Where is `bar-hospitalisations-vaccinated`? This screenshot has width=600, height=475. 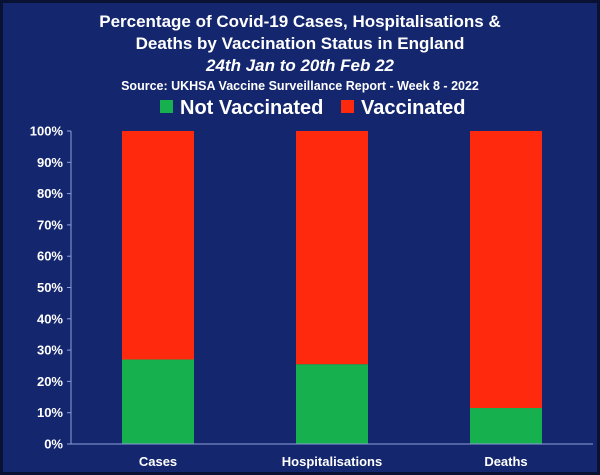
bar-hospitalisations-vaccinated is located at coordinates (332, 248).